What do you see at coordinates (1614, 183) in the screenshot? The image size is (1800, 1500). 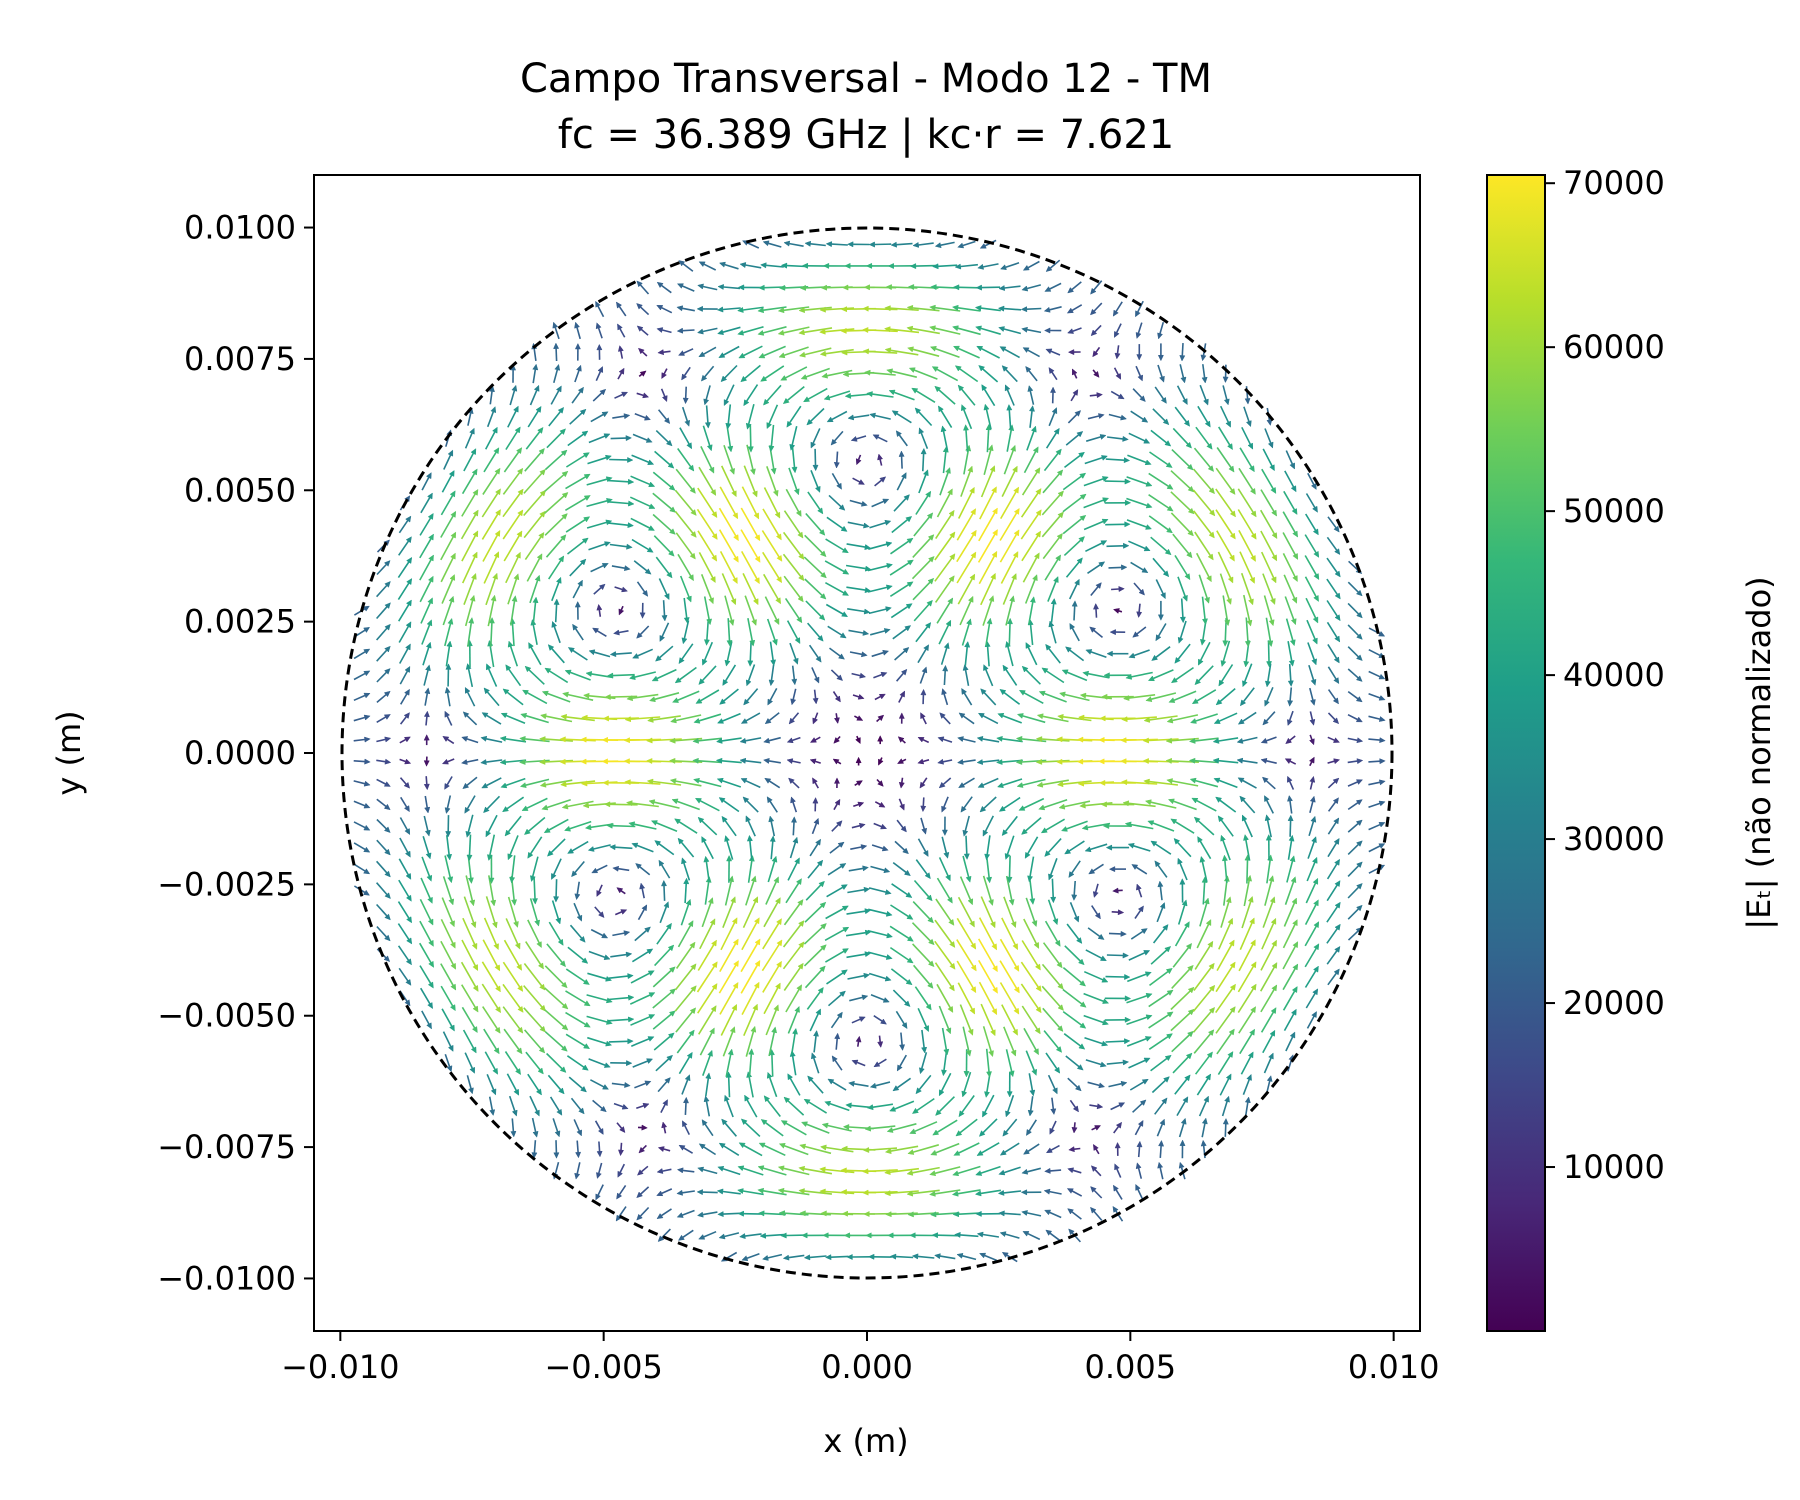 I see `colorbar-tick-label: 70000` at bounding box center [1614, 183].